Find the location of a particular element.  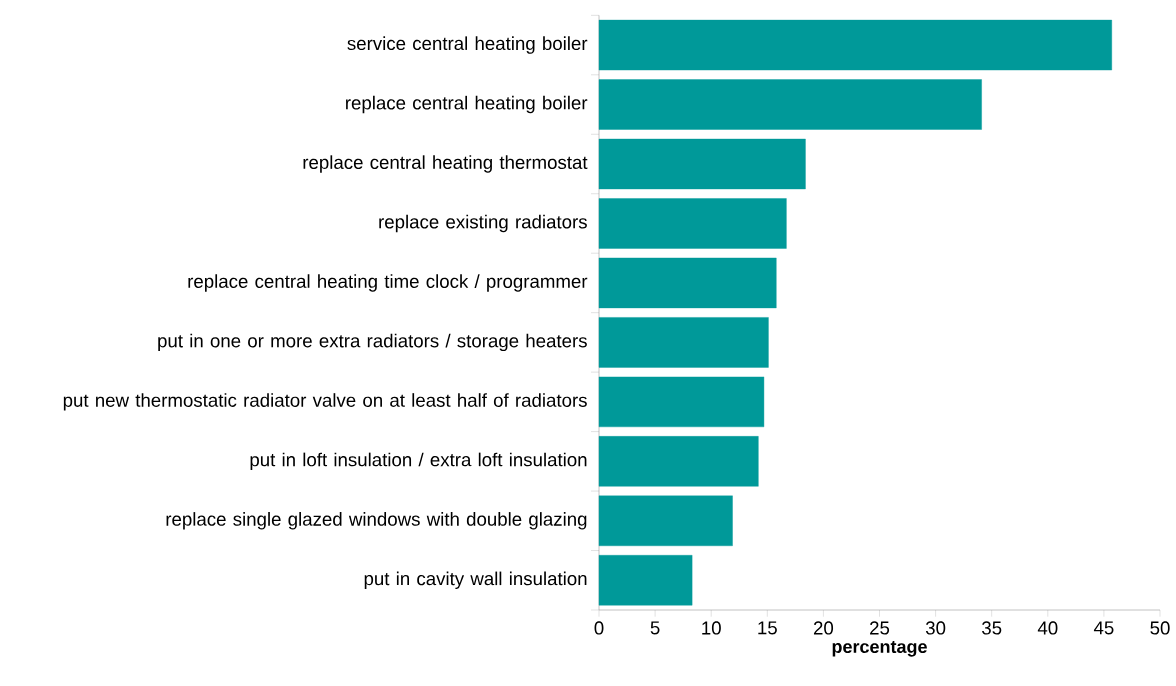

x-tick-label: 0 is located at coordinates (599, 628).